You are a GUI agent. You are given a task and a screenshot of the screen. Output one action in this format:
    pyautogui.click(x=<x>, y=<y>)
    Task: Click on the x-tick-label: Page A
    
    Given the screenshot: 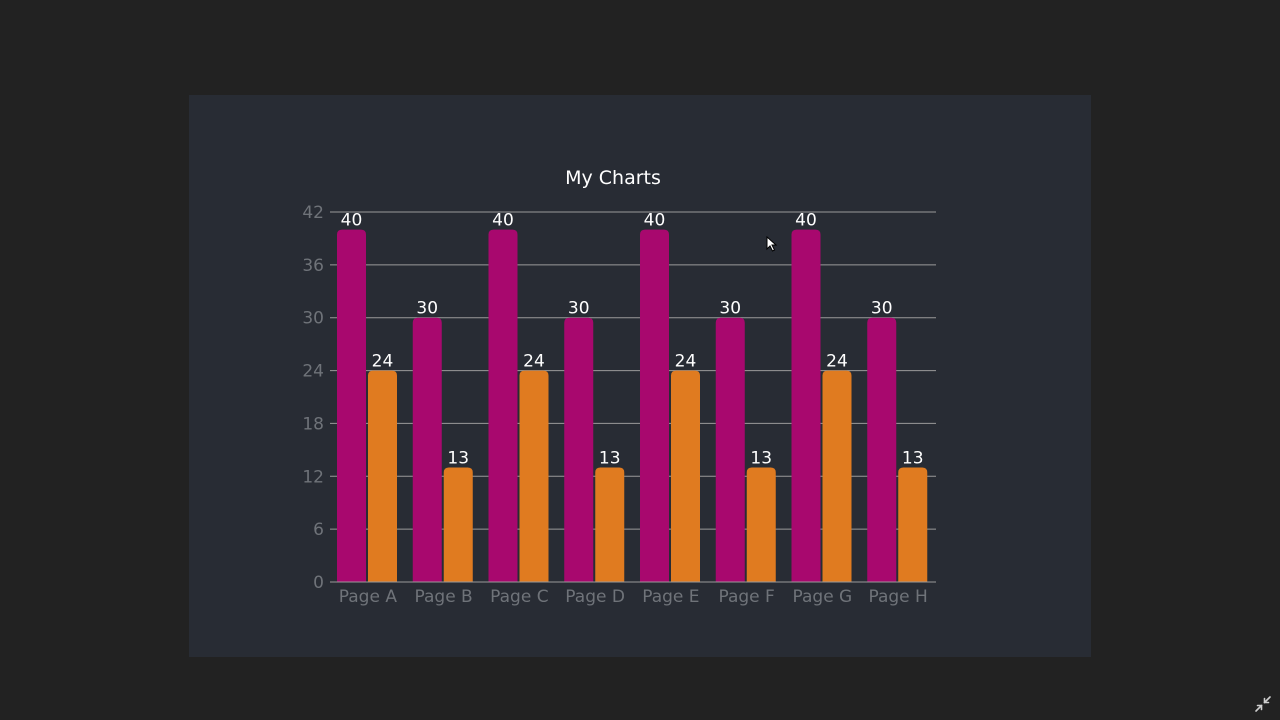 What is the action you would take?
    pyautogui.click(x=368, y=597)
    